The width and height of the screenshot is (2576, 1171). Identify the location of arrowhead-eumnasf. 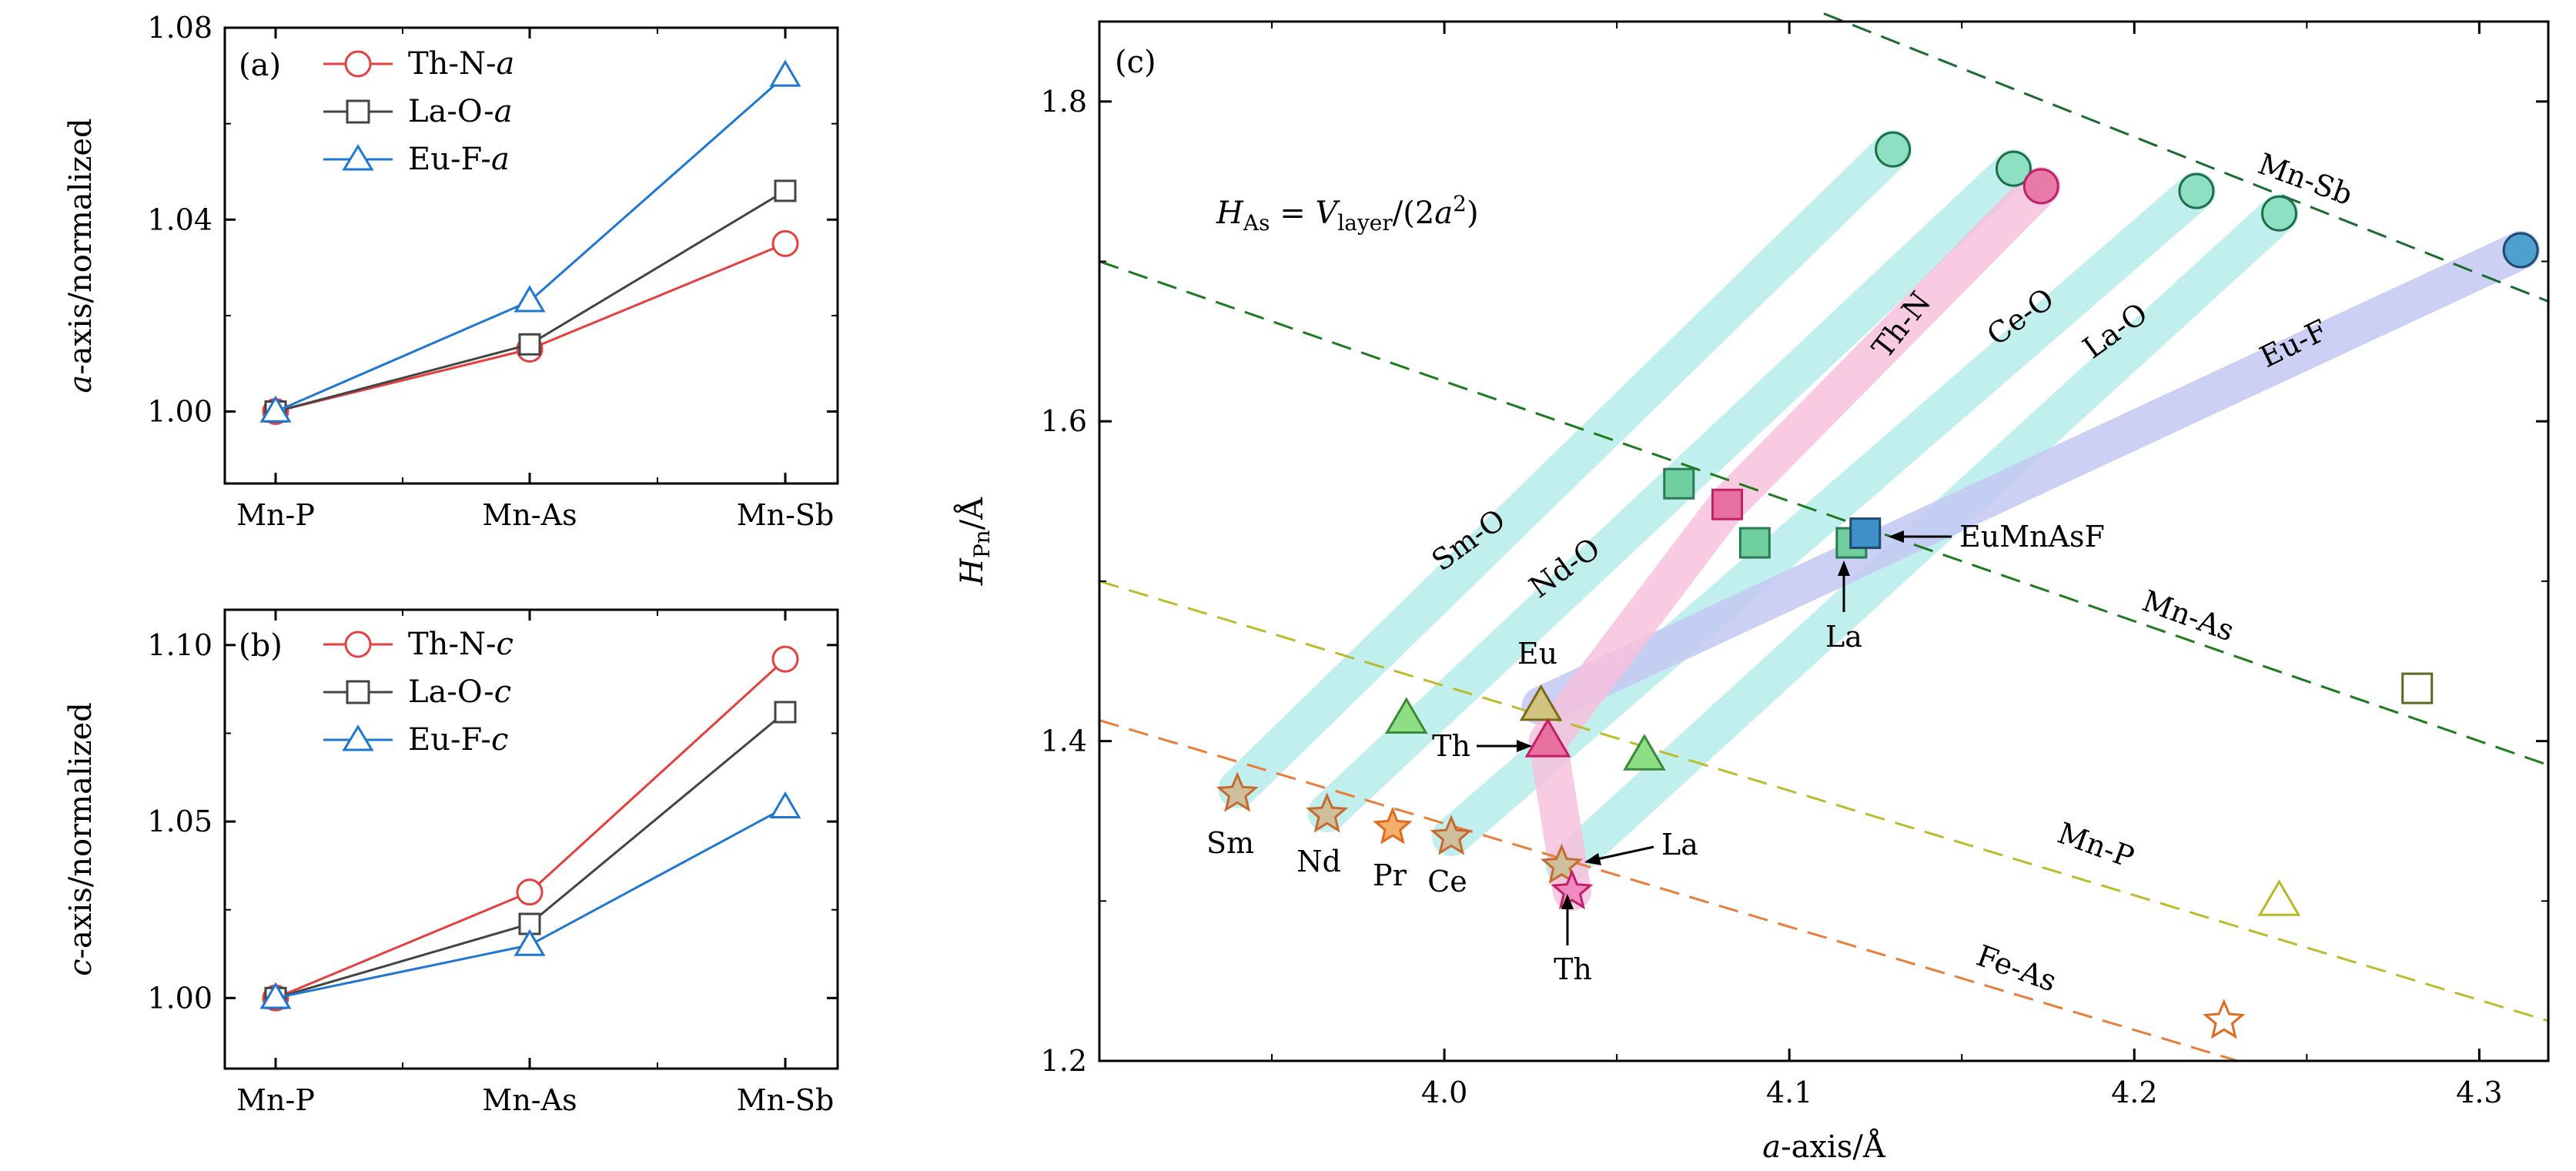
(1897, 536).